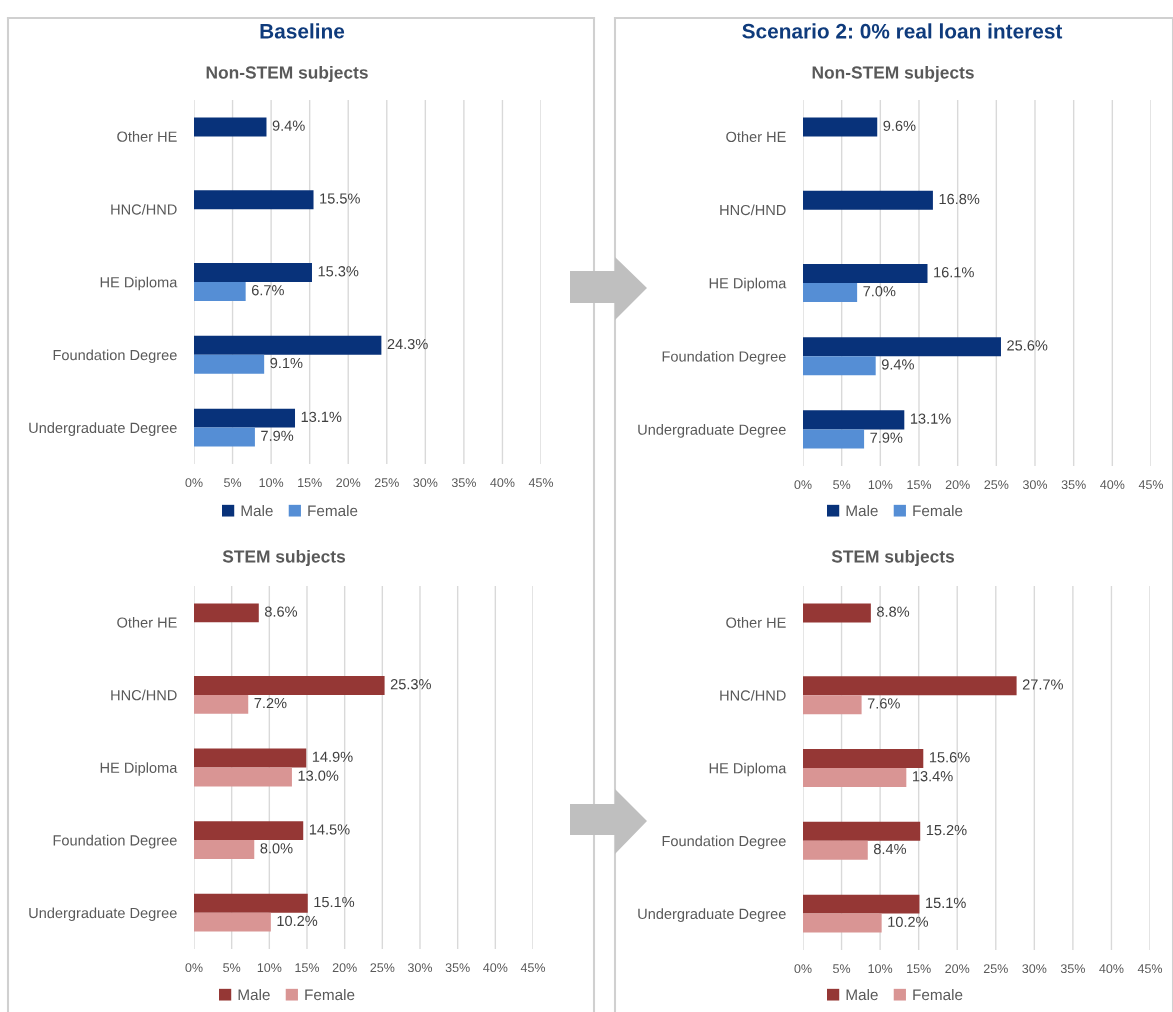 This screenshot has height=1012, width=1173. What do you see at coordinates (890, 849) in the screenshot?
I see `data-label: 8.4%` at bounding box center [890, 849].